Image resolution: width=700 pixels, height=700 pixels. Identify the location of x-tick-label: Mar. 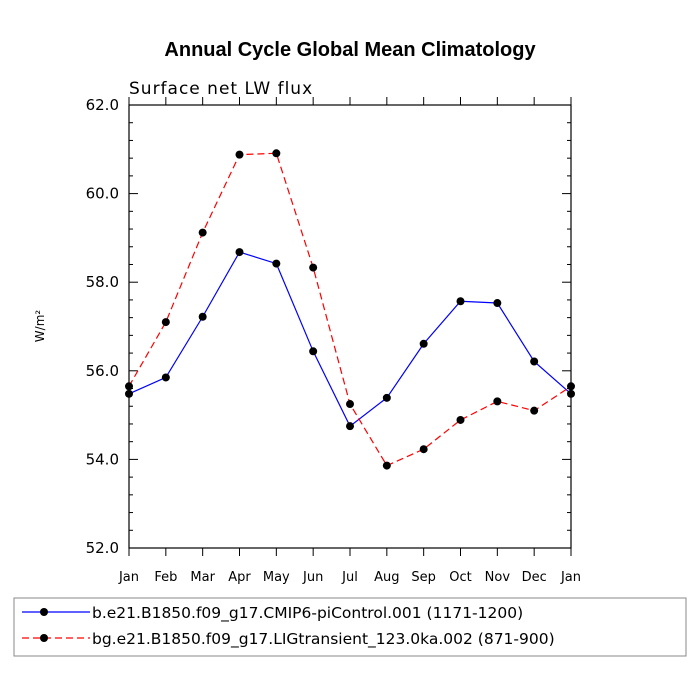
(202, 577).